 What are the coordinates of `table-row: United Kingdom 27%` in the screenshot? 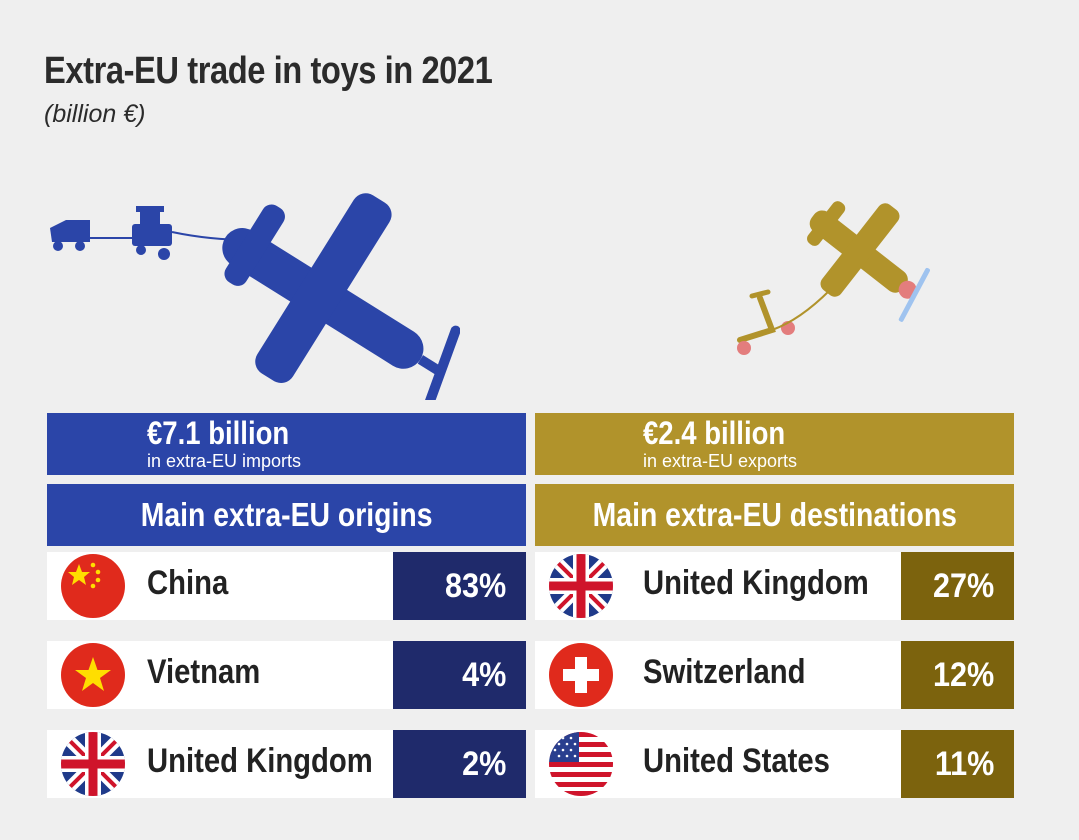 It's located at (774, 586).